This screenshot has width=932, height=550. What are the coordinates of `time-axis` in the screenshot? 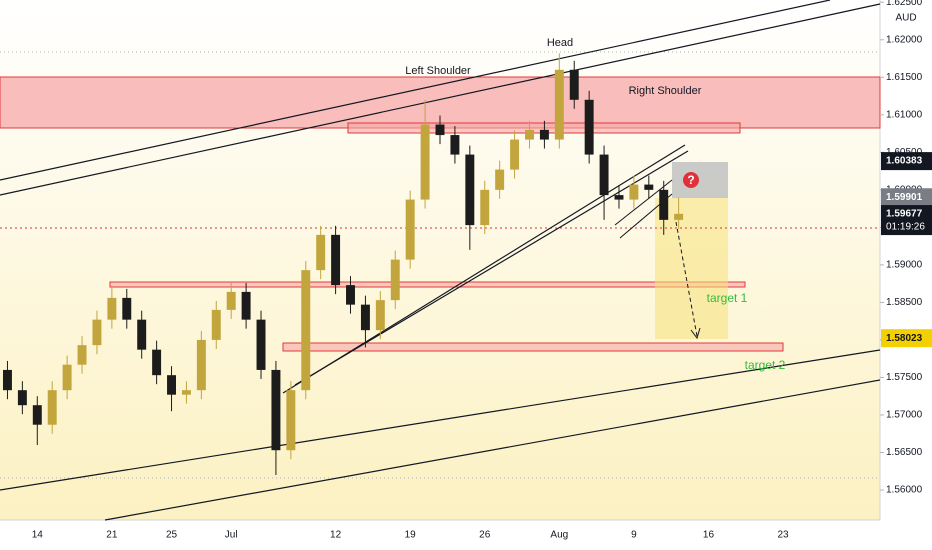 It's located at (440, 535).